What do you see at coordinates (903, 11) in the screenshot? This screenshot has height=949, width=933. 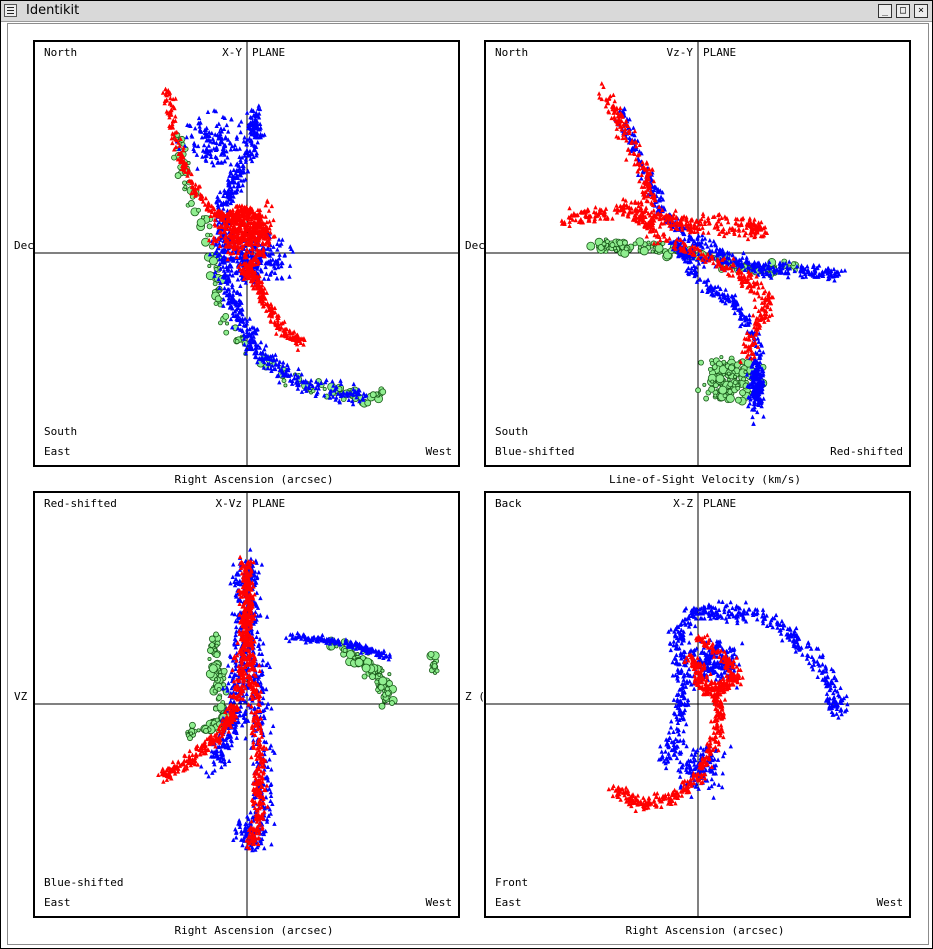 I see `maximize-icon: □` at bounding box center [903, 11].